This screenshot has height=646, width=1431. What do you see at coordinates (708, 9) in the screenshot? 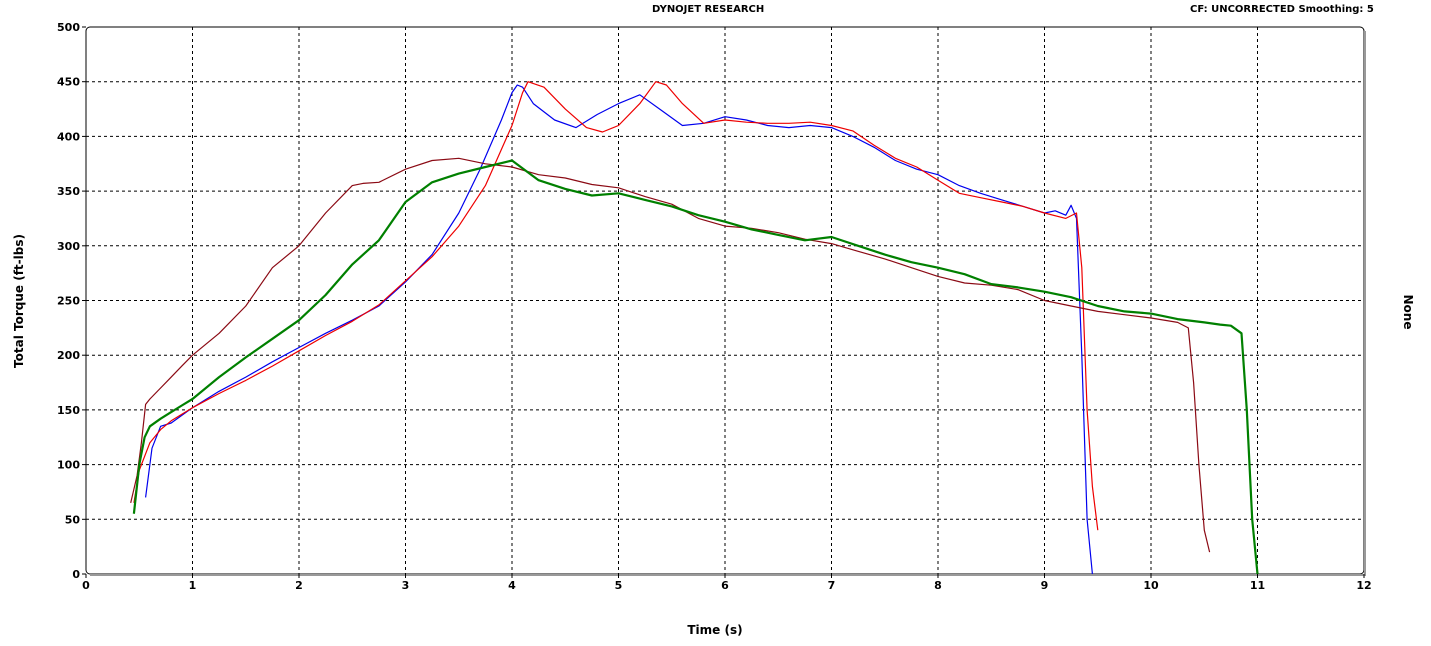
I see `chart-title: DYNOJET RESEARCH` at bounding box center [708, 9].